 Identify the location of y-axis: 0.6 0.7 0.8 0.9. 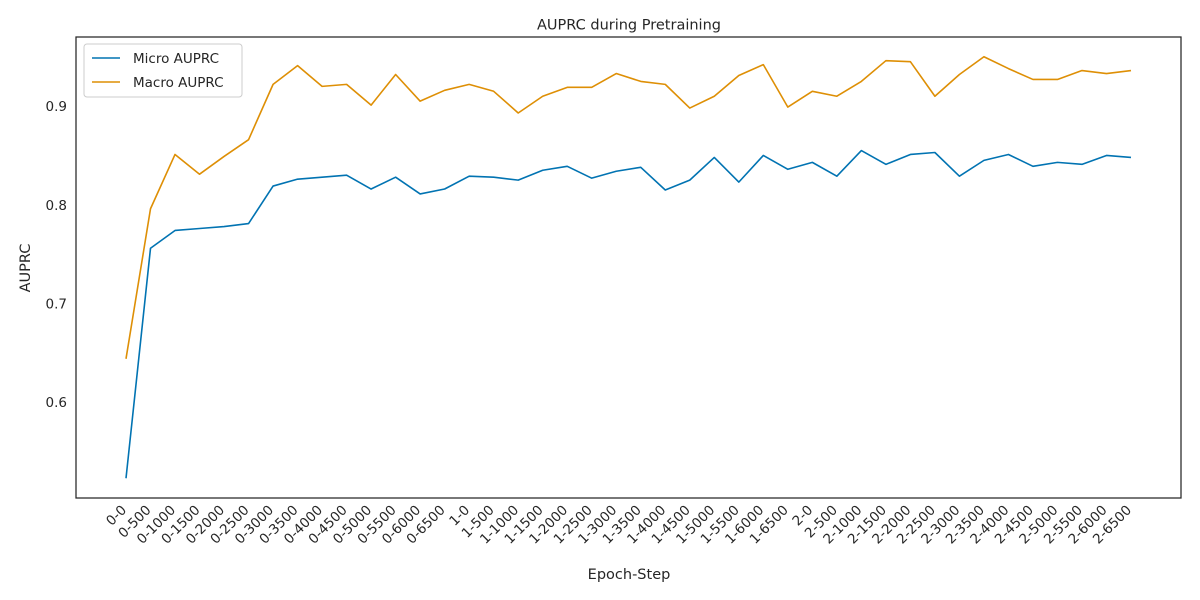
(56, 255).